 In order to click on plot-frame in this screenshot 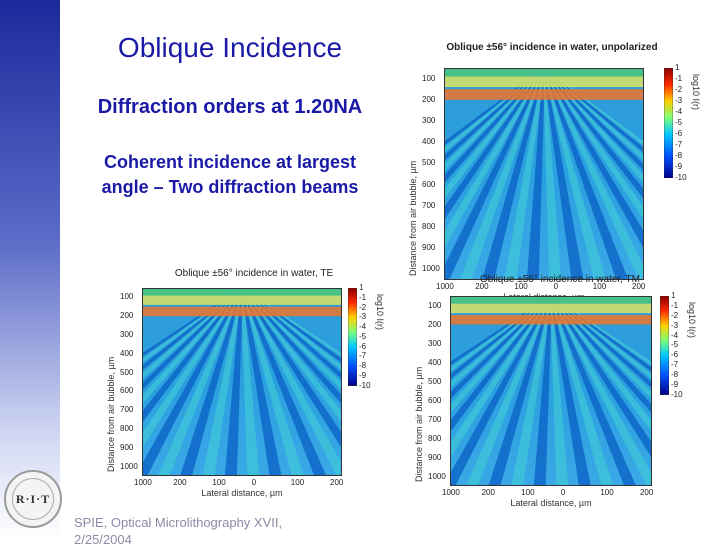, I will do `click(544, 174)`.